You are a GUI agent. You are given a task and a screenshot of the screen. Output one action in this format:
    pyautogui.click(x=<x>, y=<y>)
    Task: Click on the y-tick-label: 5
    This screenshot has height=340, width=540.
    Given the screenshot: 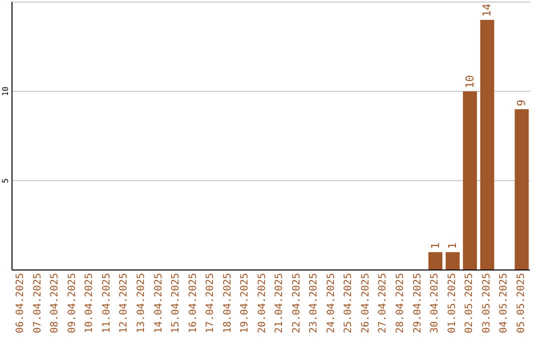 What is the action you would take?
    pyautogui.click(x=5, y=181)
    